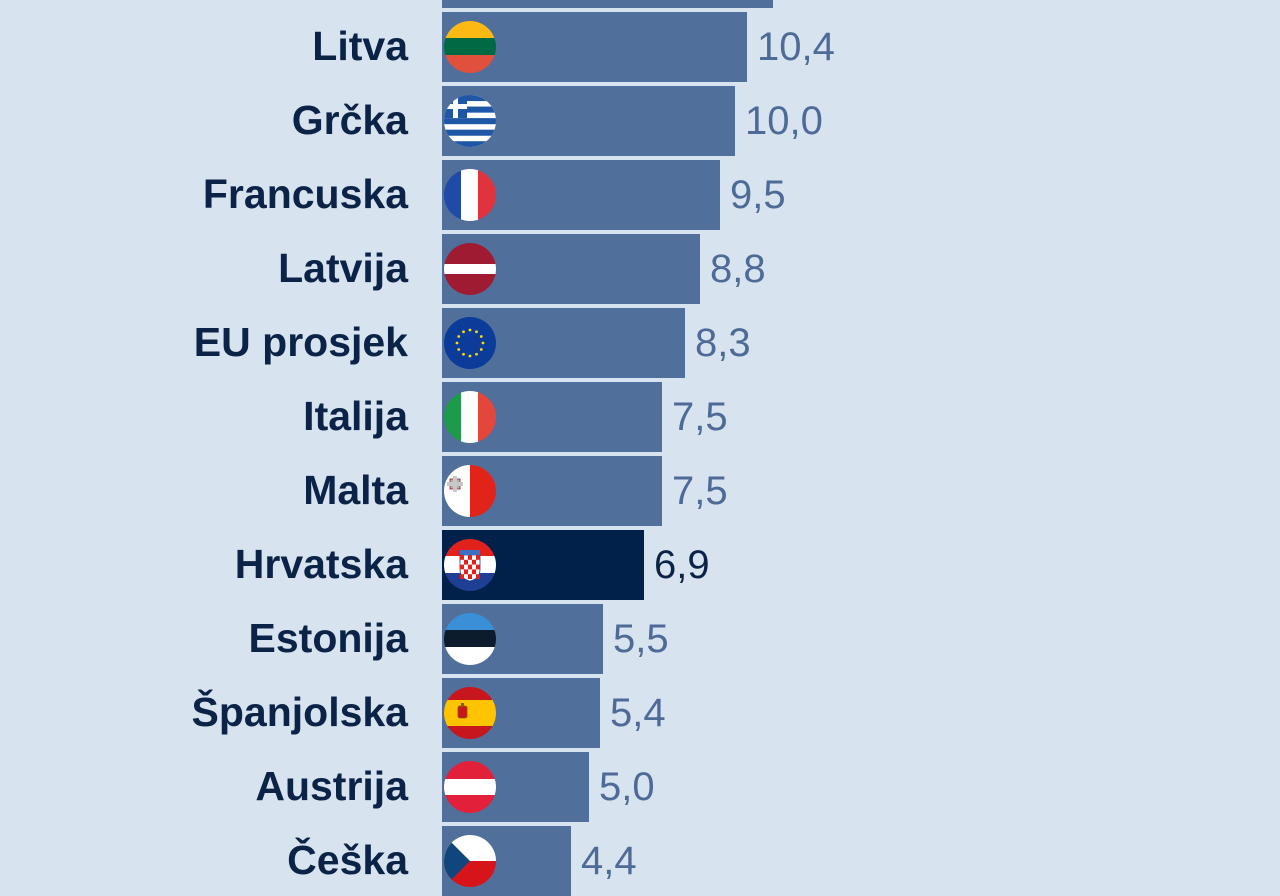 This screenshot has width=1280, height=896. Describe the element at coordinates (299, 712) in the screenshot. I see `category-label: Španjolska` at that location.